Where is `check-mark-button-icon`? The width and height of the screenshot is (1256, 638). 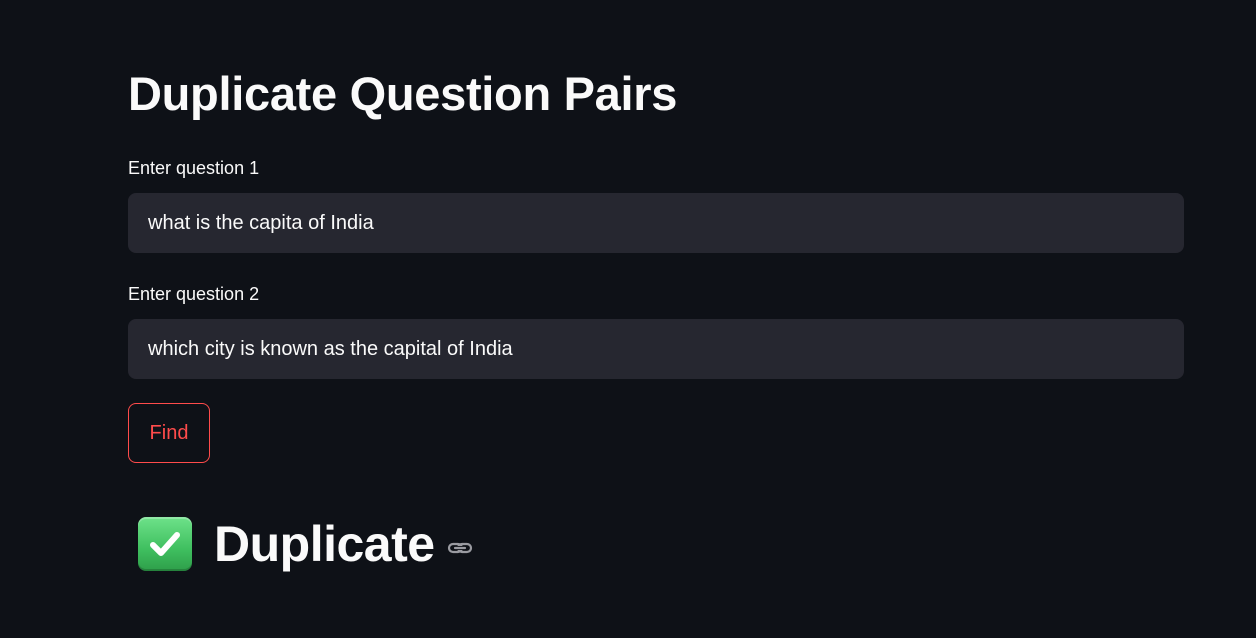
check-mark-button-icon is located at coordinates (165, 544).